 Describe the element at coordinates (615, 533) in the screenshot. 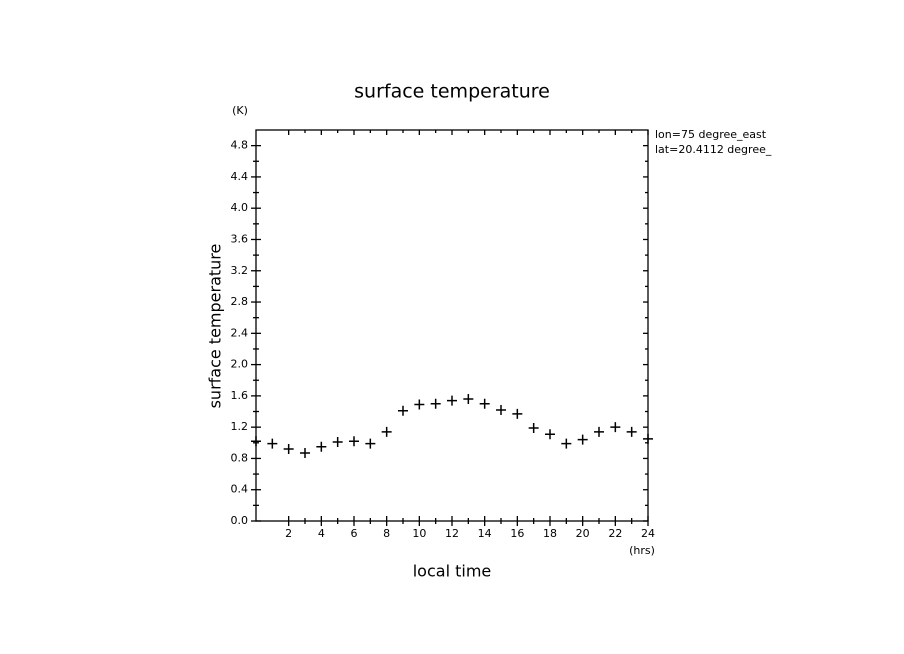

I see `x-tick-label: 22` at that location.